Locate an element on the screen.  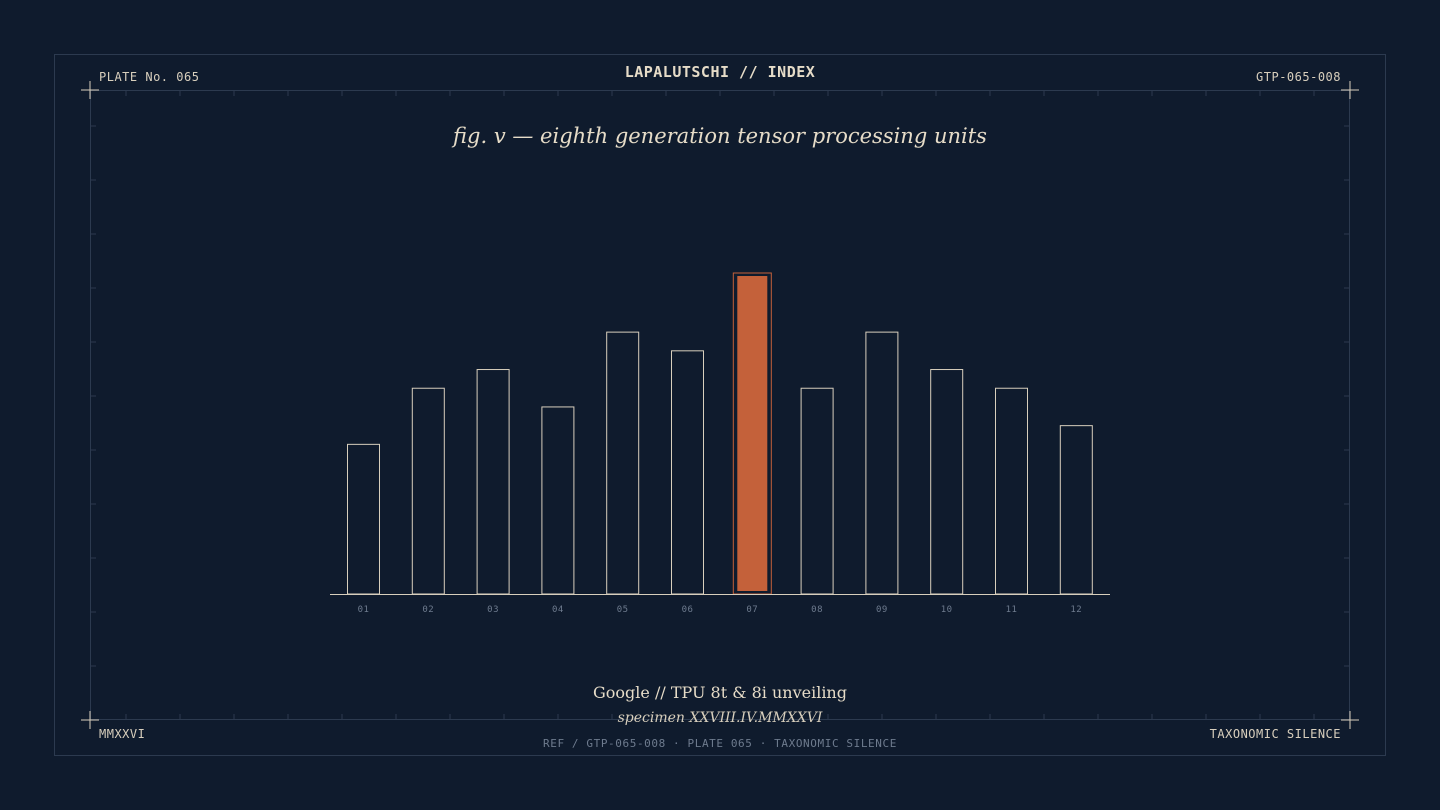
tick-label-11: 11 is located at coordinates (1012, 610).